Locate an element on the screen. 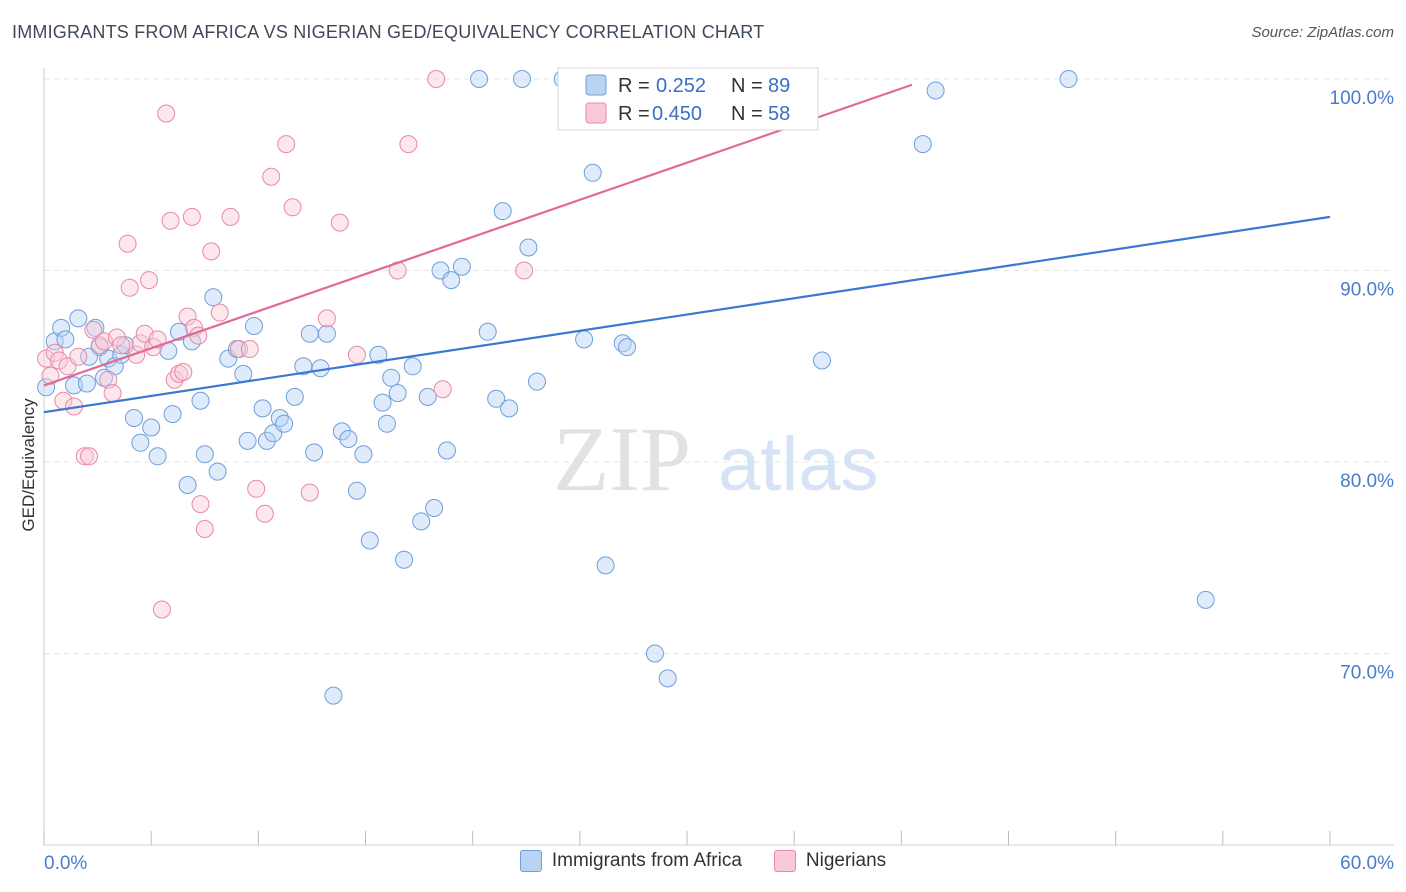 The height and width of the screenshot is (892, 1406). legend-n-value-africa: 89 is located at coordinates (779, 86).